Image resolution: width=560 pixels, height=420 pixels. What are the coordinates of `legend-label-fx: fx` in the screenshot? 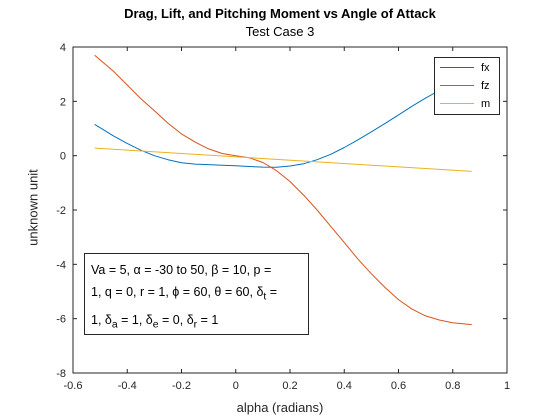 It's located at (485, 68).